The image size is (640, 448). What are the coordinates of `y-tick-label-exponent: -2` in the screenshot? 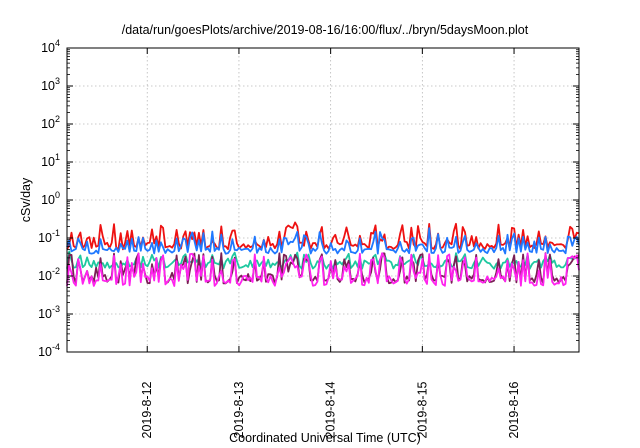 It's located at (56, 271).